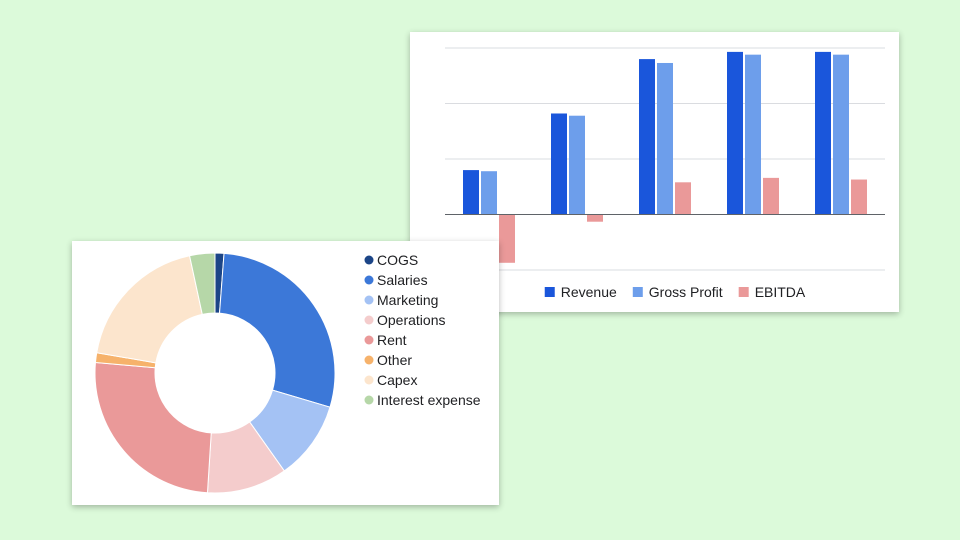 This screenshot has height=540, width=960. I want to click on legend-label: Salaries, so click(402, 280).